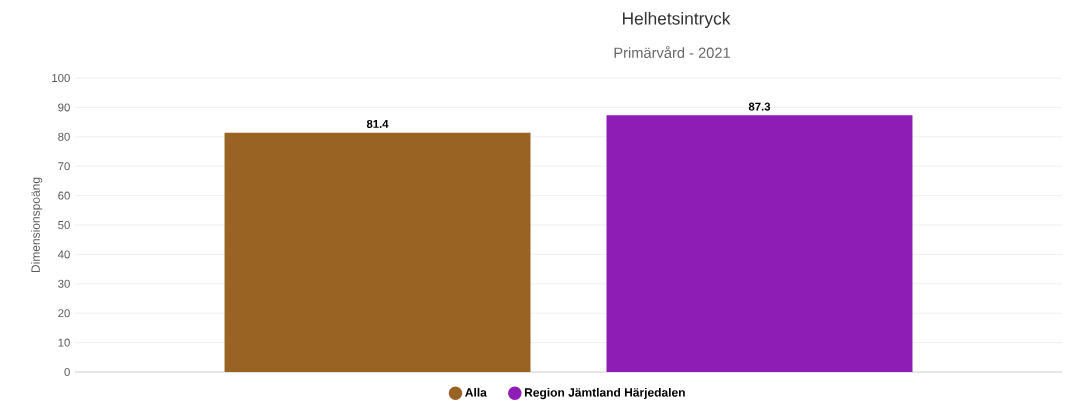 The width and height of the screenshot is (1077, 405). What do you see at coordinates (64, 313) in the screenshot?
I see `y-tick-label: 20` at bounding box center [64, 313].